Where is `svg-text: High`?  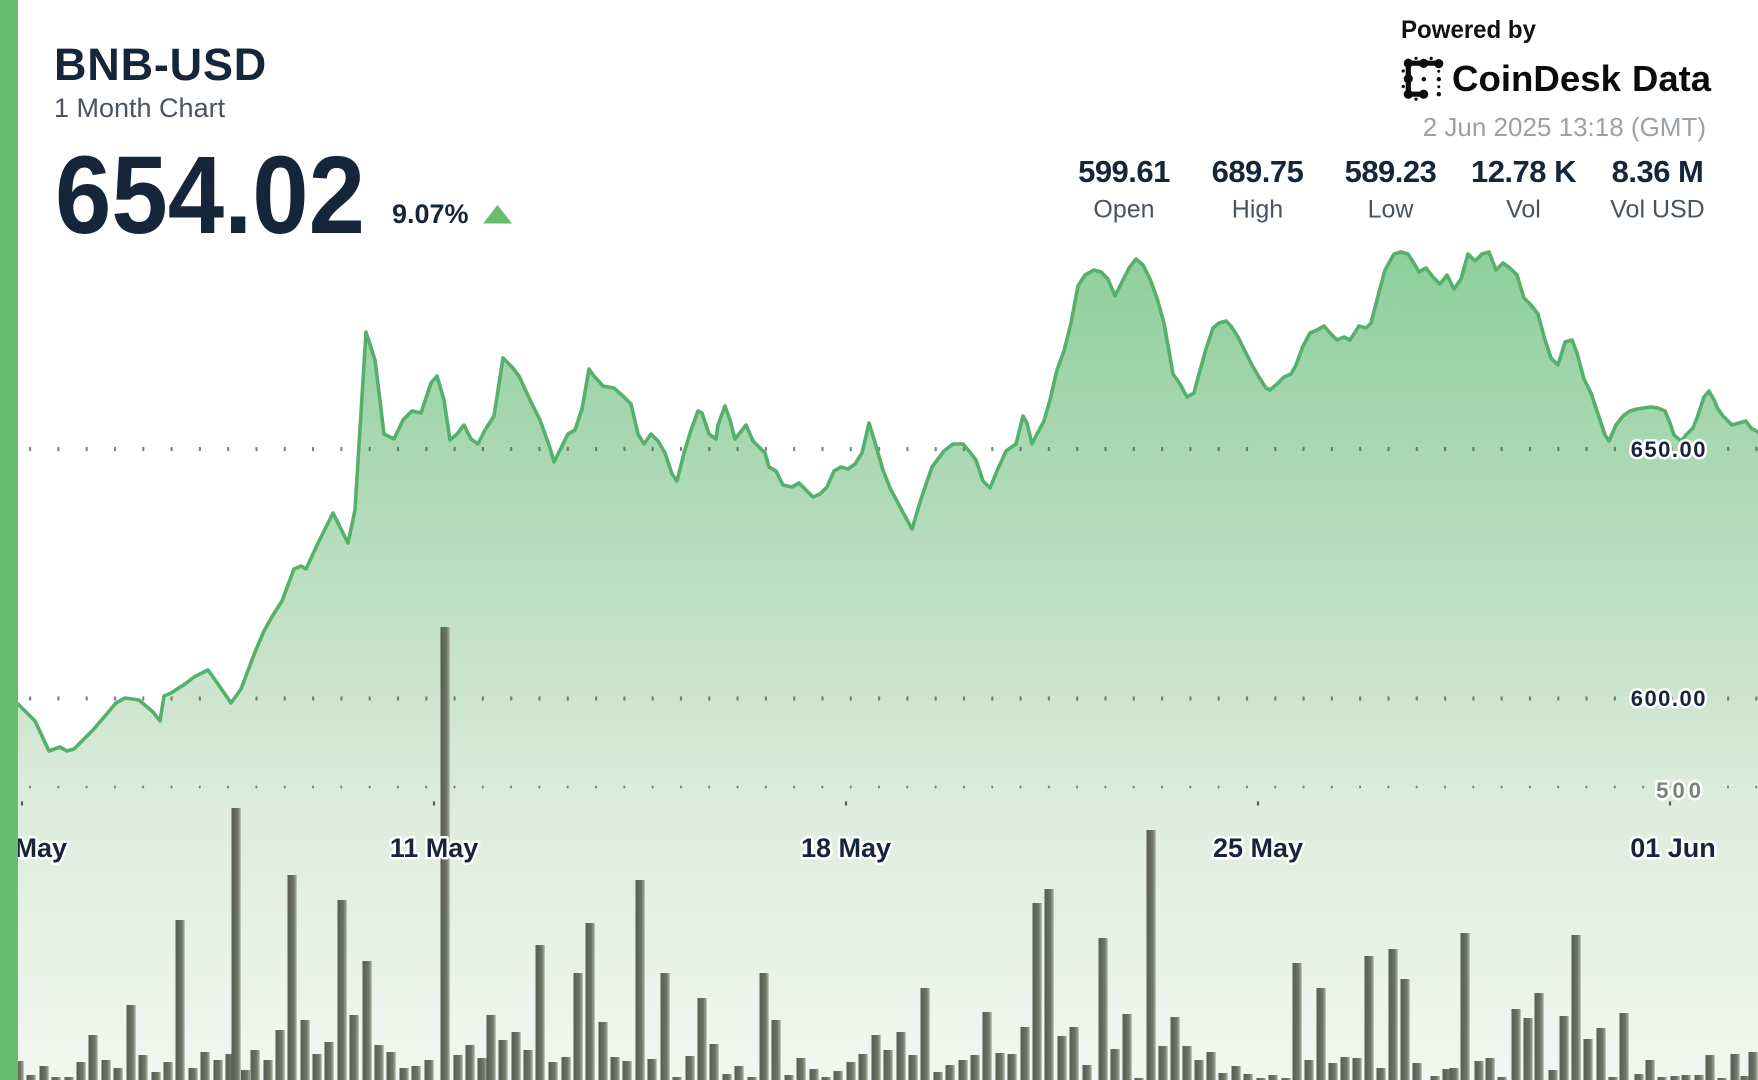 svg-text: High is located at coordinates (1257, 210).